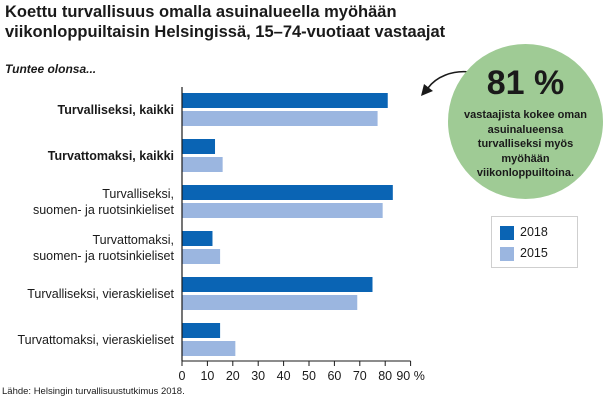 The image size is (603, 400). What do you see at coordinates (309, 376) in the screenshot?
I see `x-tick-label-5: 50` at bounding box center [309, 376].